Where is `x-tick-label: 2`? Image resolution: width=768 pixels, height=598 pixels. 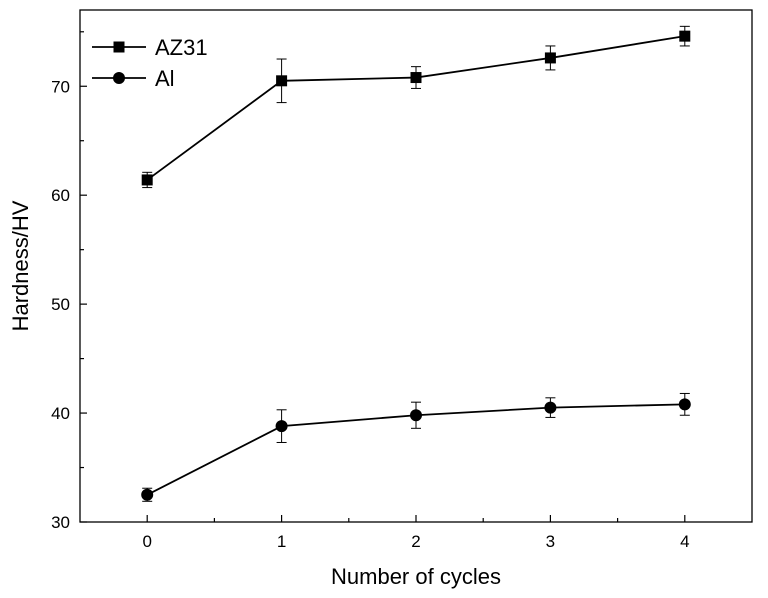
x-tick-label: 2 is located at coordinates (415, 541).